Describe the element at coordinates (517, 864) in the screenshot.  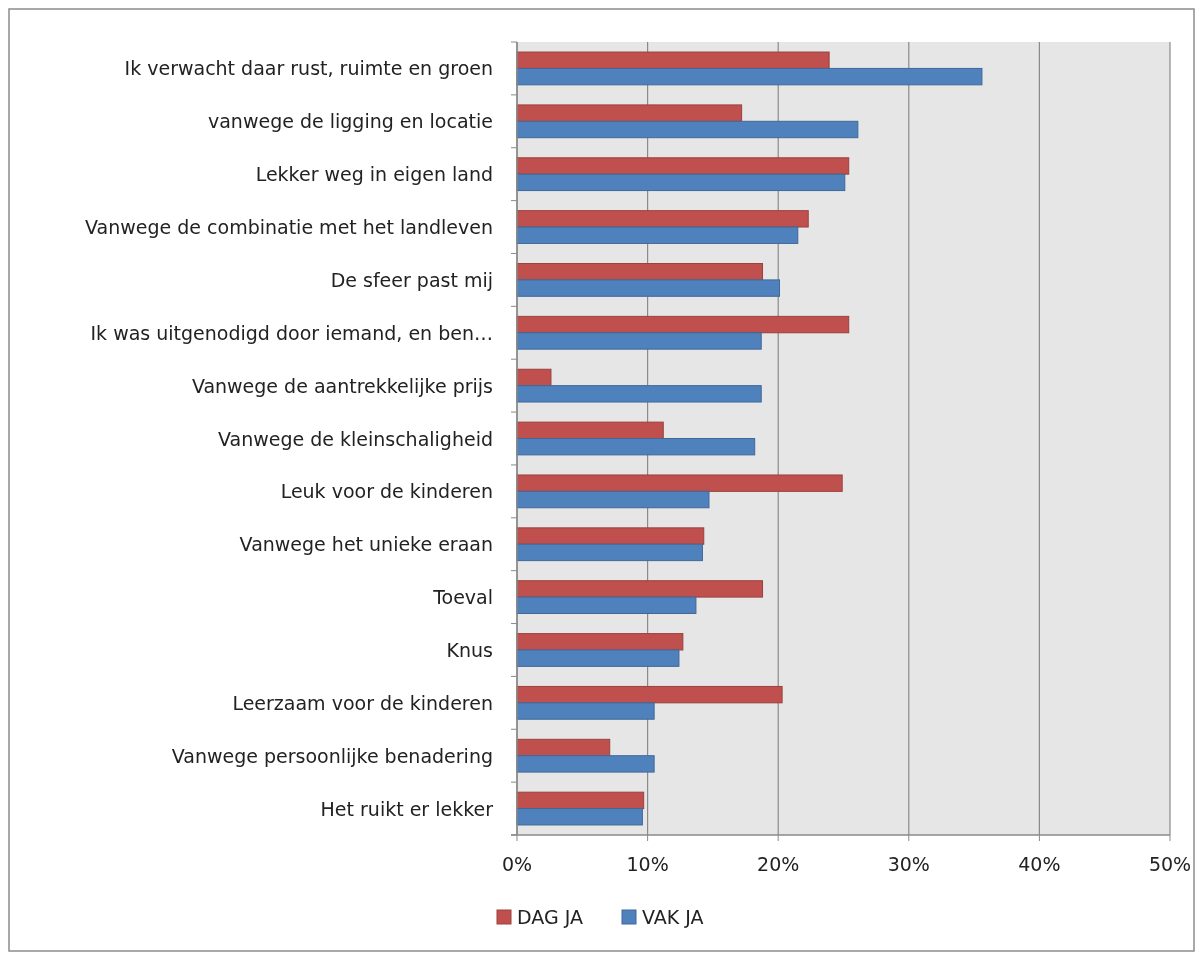
I see `x-tick-label: 0%` at that location.